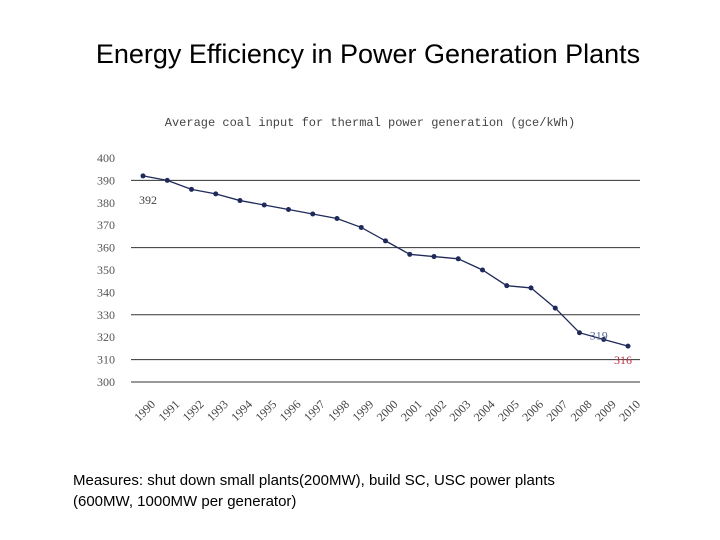  I want to click on y-tick-label: 310, so click(106, 360).